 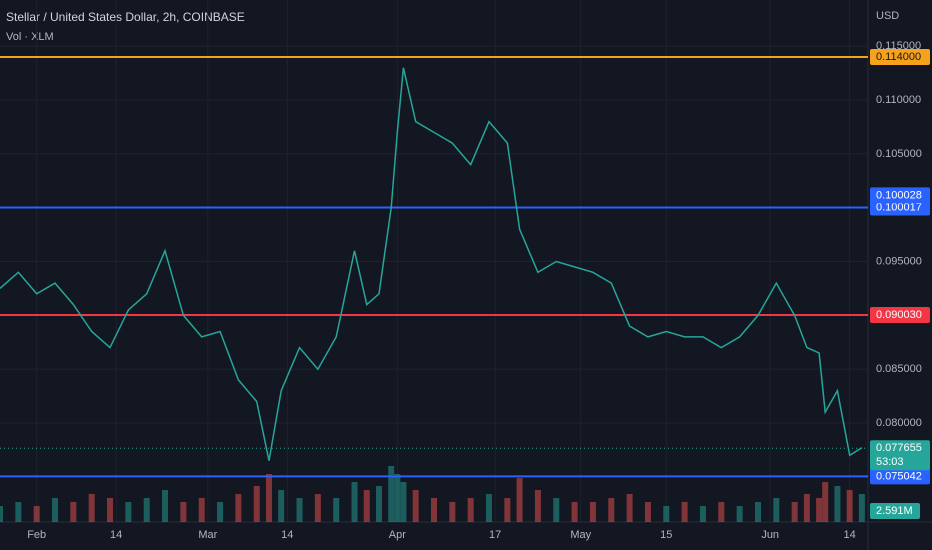 I want to click on last-price-label: 0.077655, so click(x=899, y=448).